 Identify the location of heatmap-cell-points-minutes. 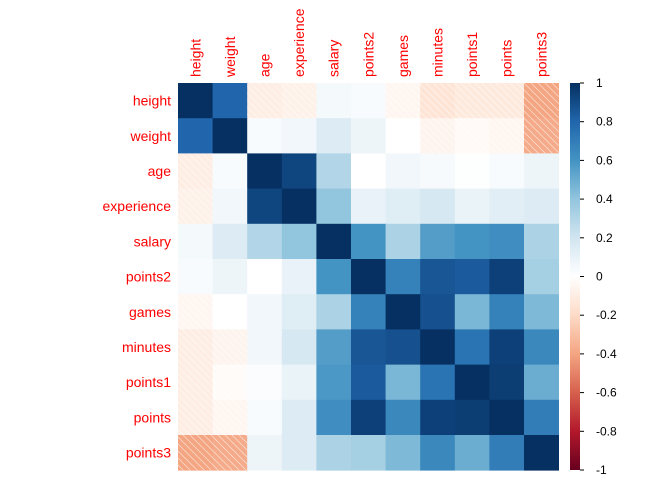
(438, 417).